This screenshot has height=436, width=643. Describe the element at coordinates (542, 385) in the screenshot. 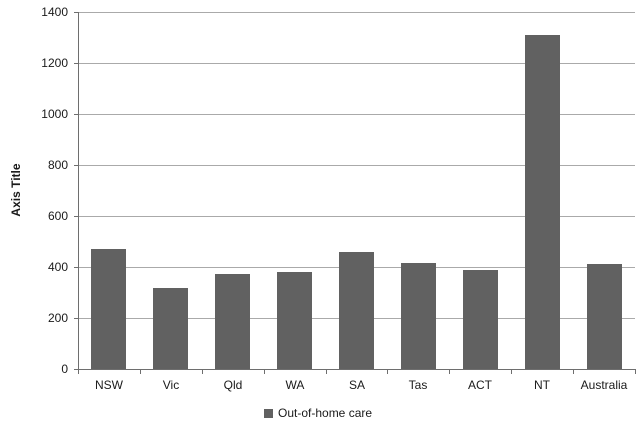

I see `x-tick-label: NT` at that location.